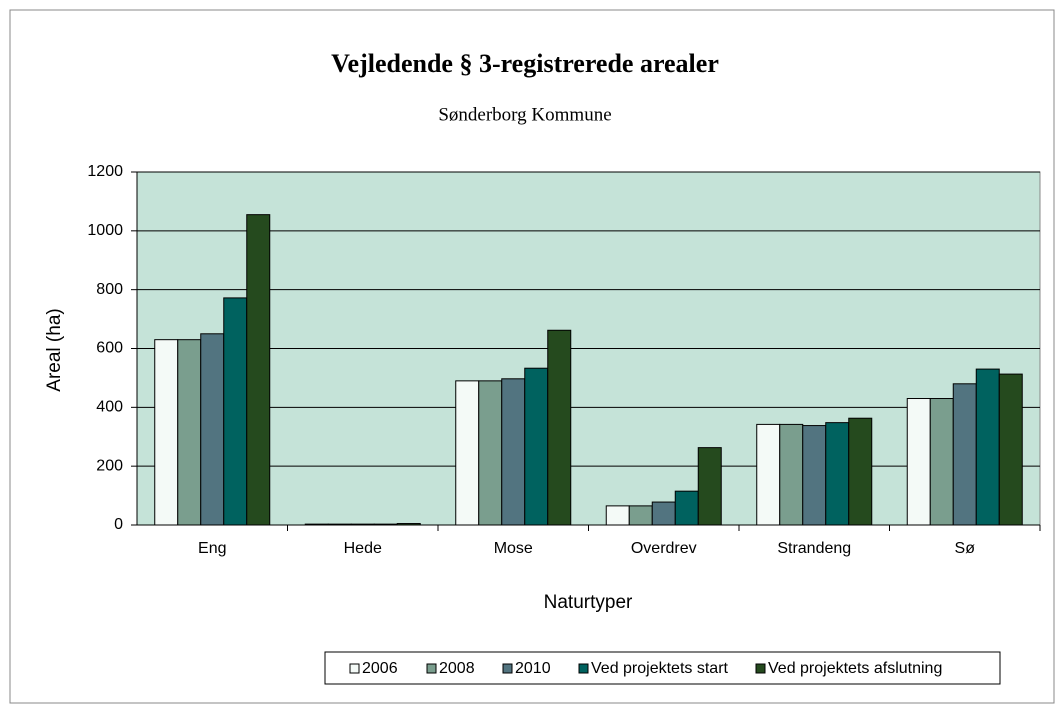 This screenshot has height=709, width=1055. Describe the element at coordinates (109, 348) in the screenshot. I see `y-tick-label: 600` at that location.